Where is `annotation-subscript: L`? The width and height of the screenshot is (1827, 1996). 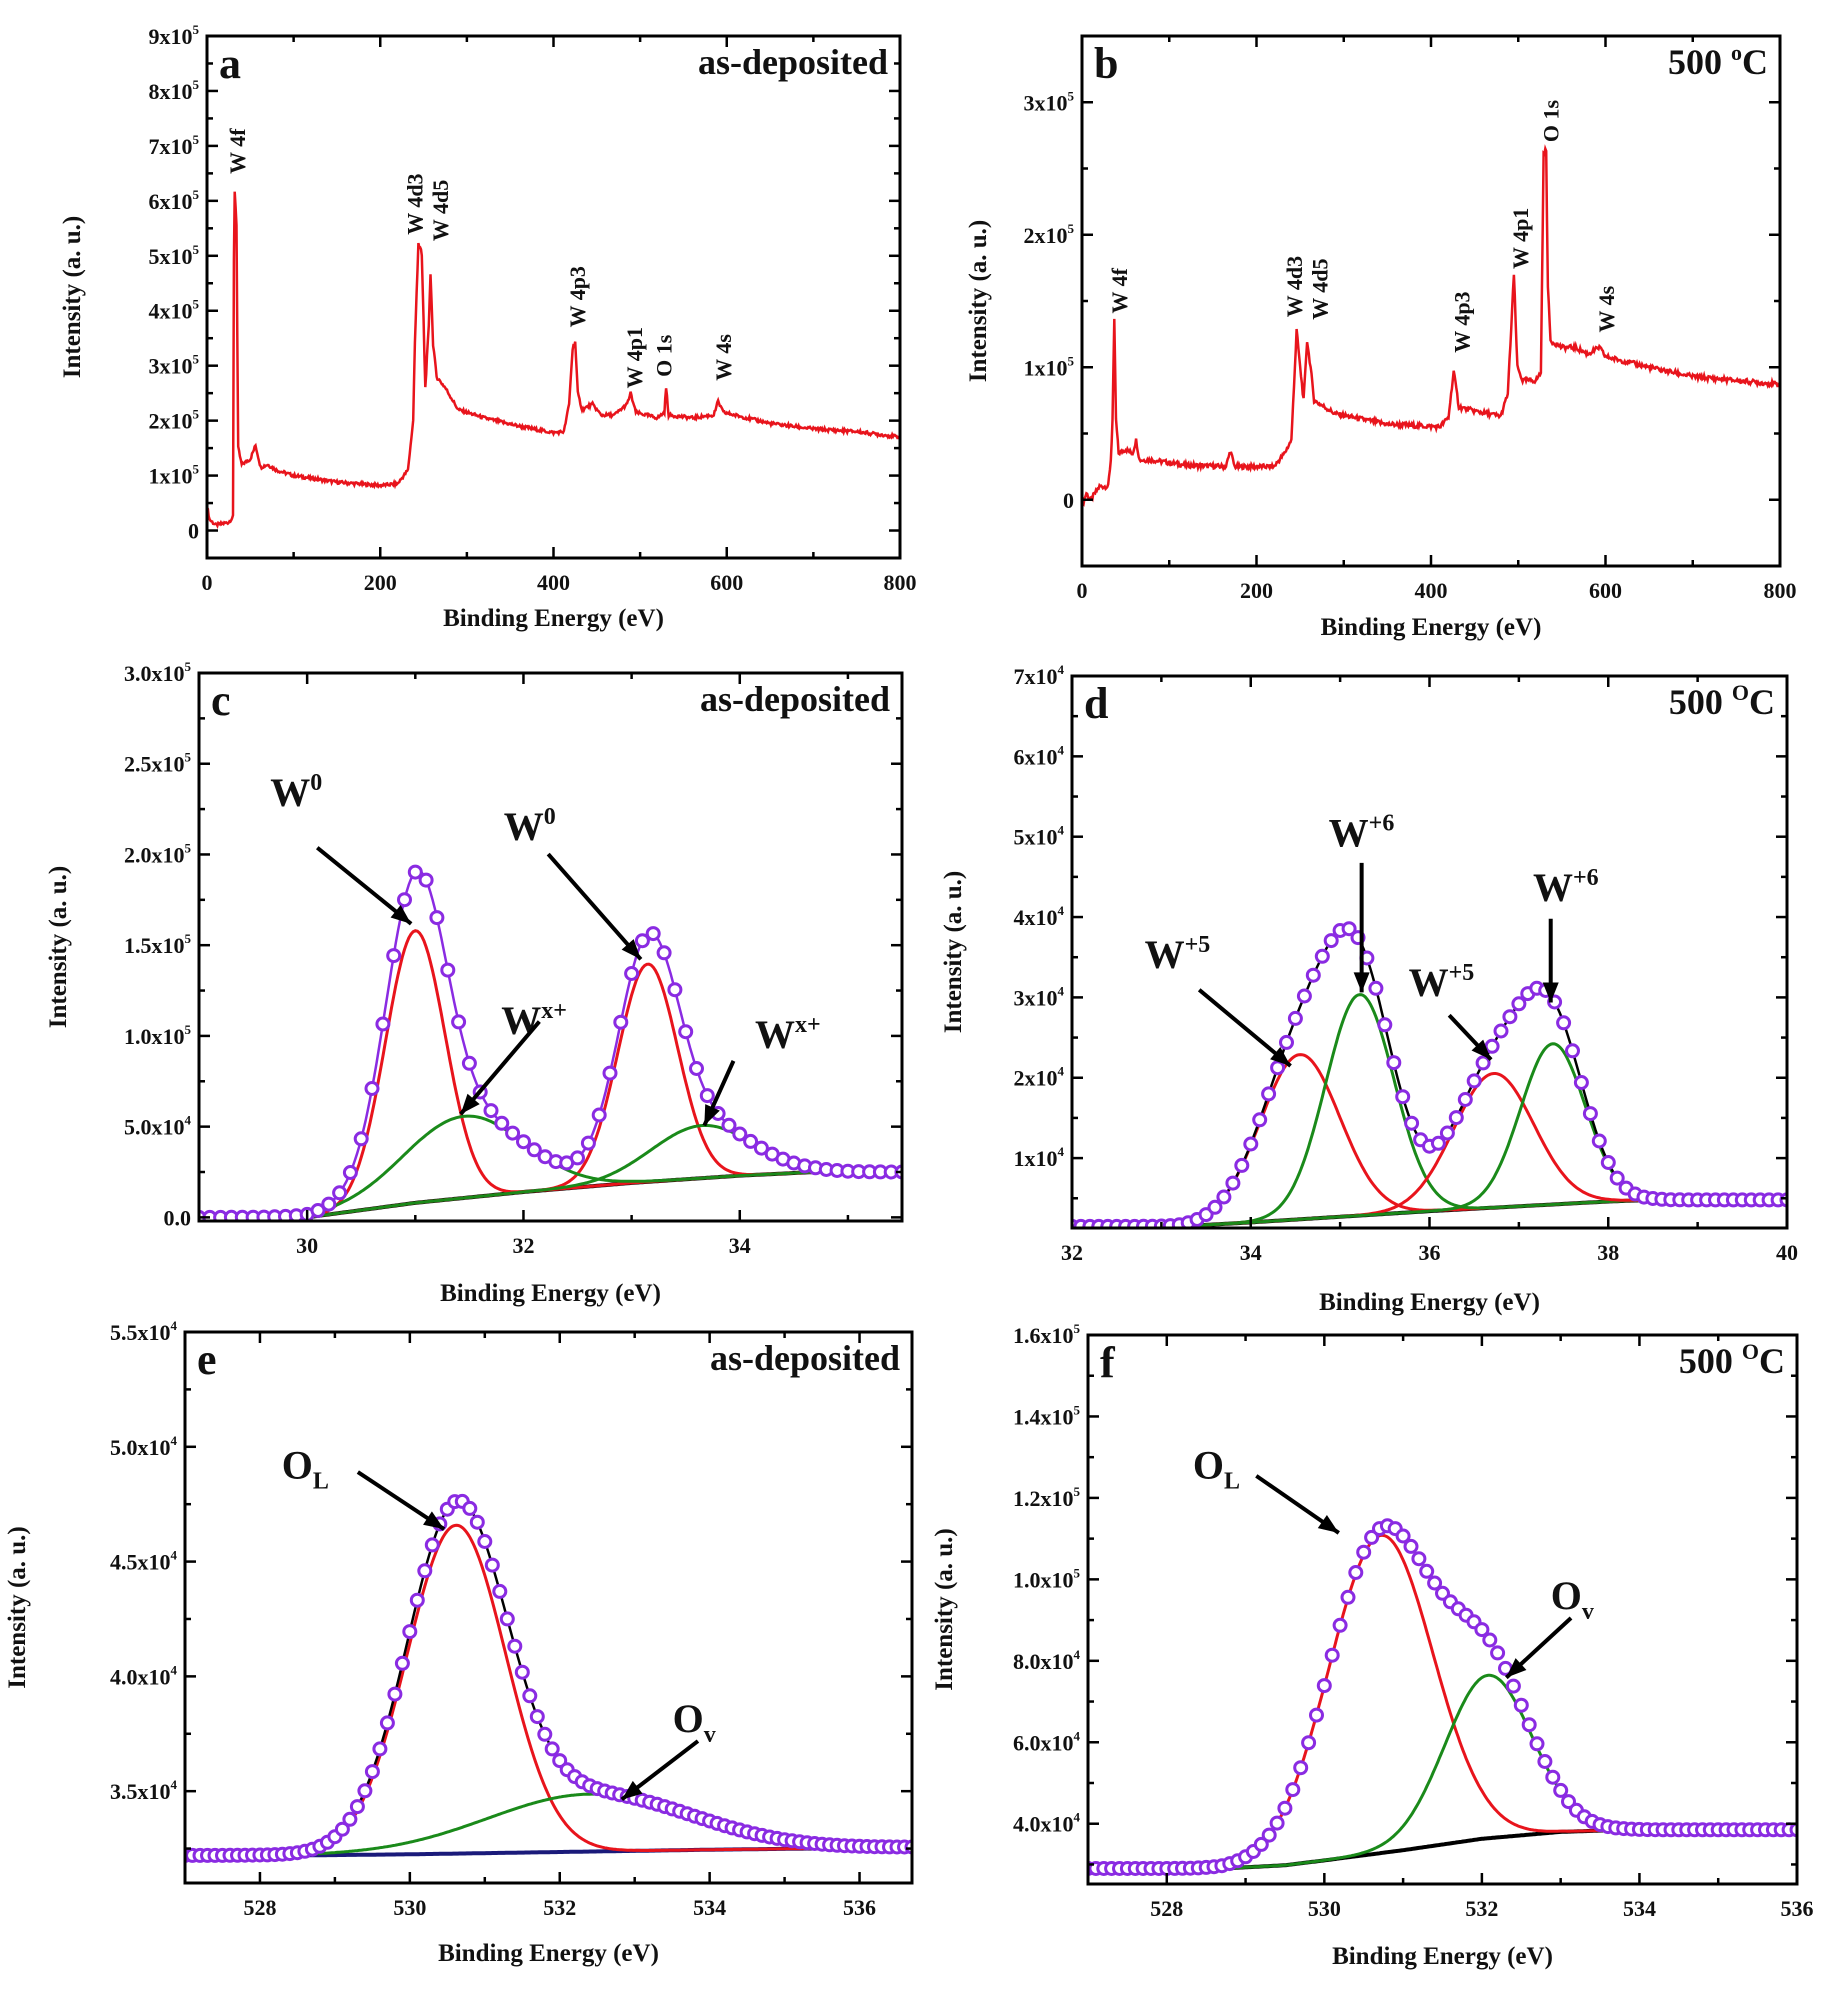 annotation-subscript: L is located at coordinates (321, 1481).